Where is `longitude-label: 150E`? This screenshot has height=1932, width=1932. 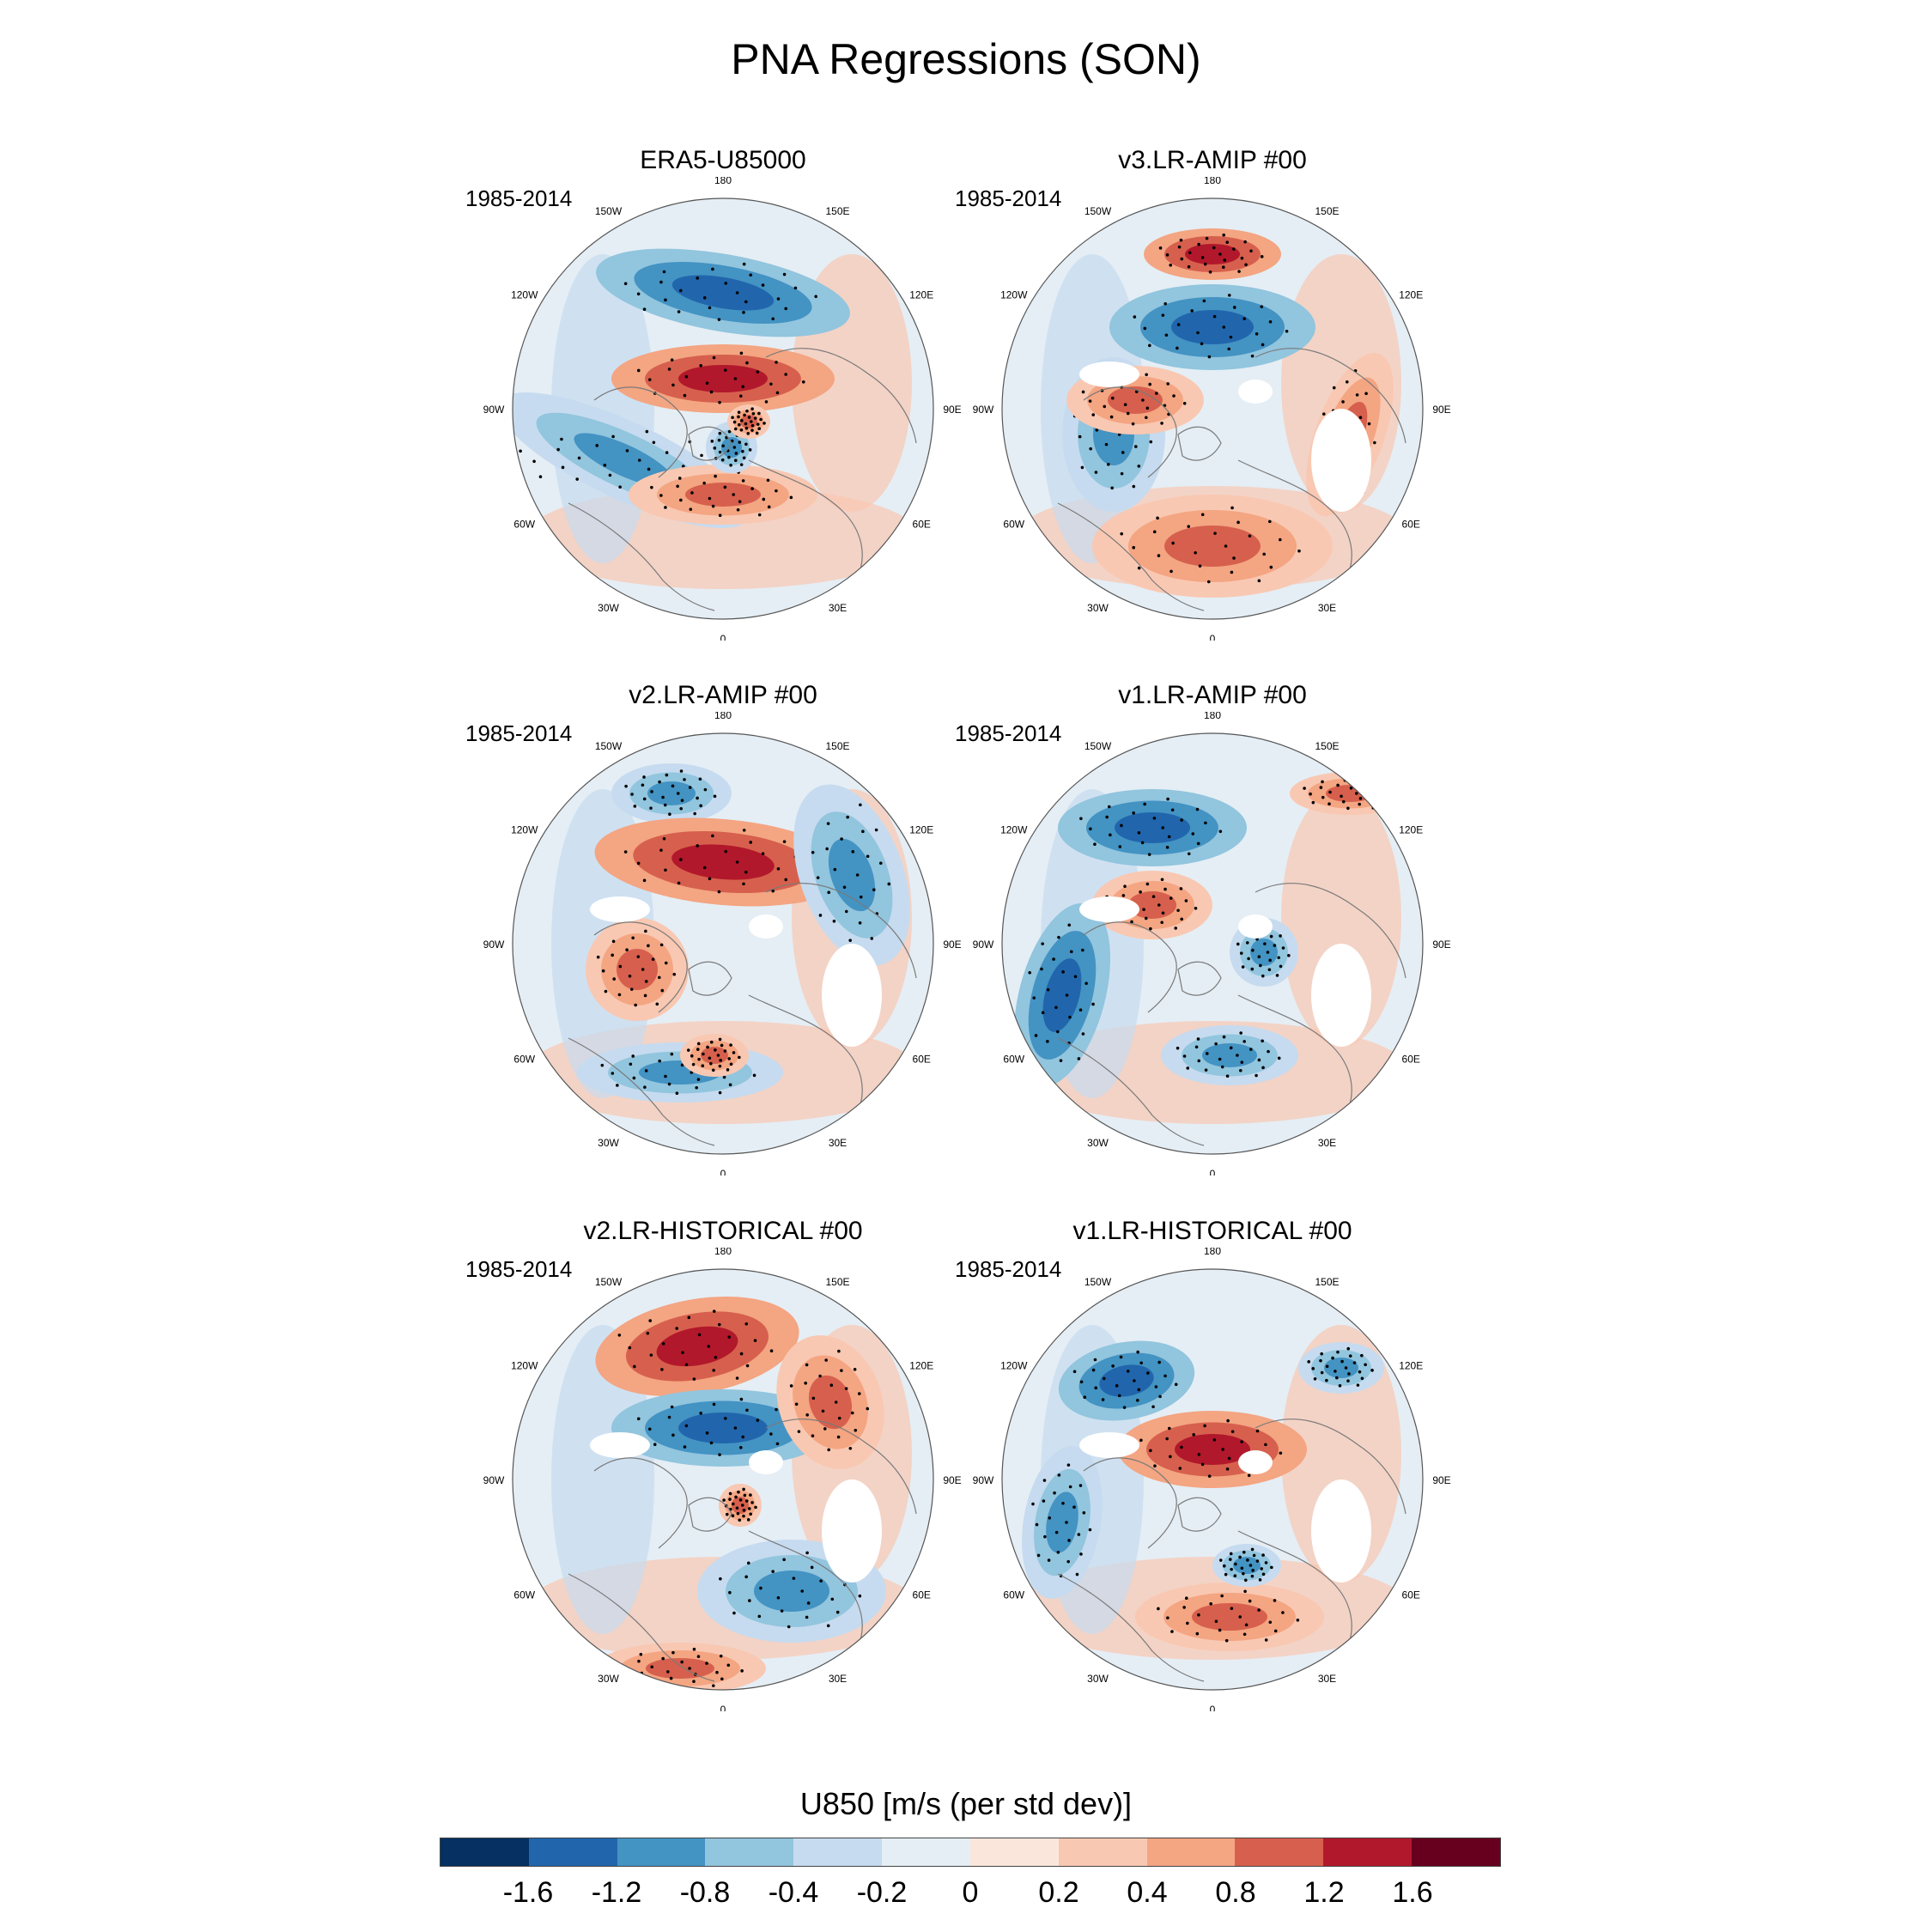 longitude-label: 150E is located at coordinates (1327, 746).